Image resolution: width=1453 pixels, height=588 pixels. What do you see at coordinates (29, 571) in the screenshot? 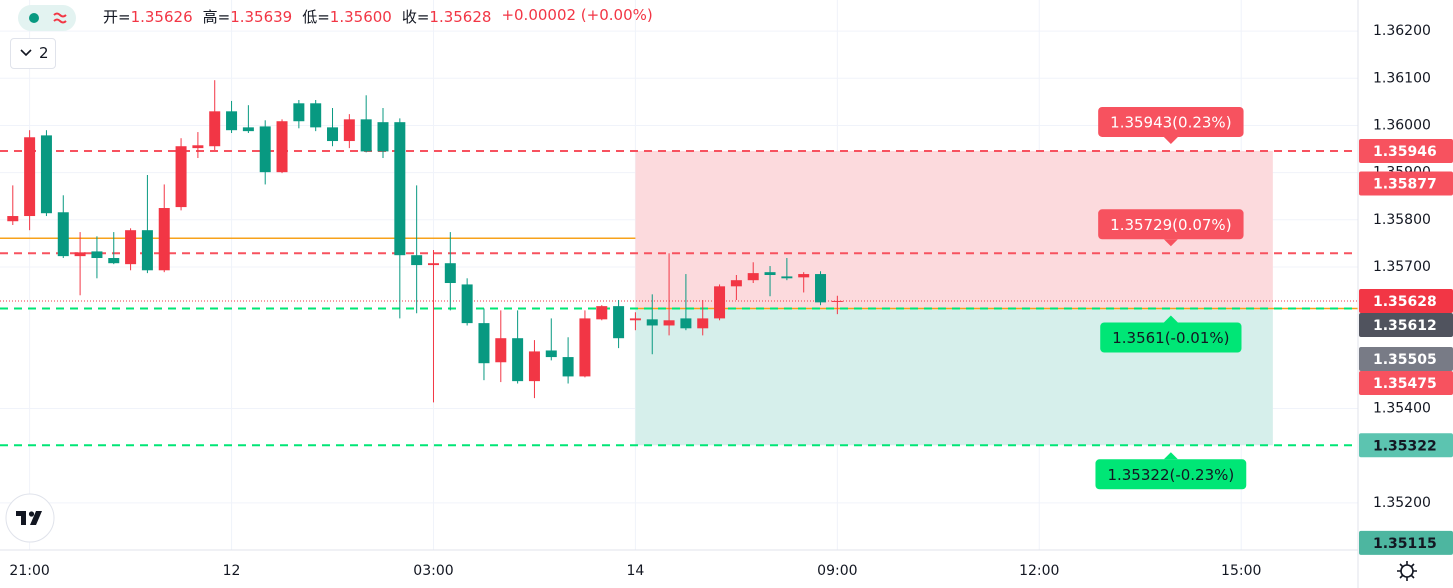
I see `x-tick-label: 21:00` at bounding box center [29, 571].